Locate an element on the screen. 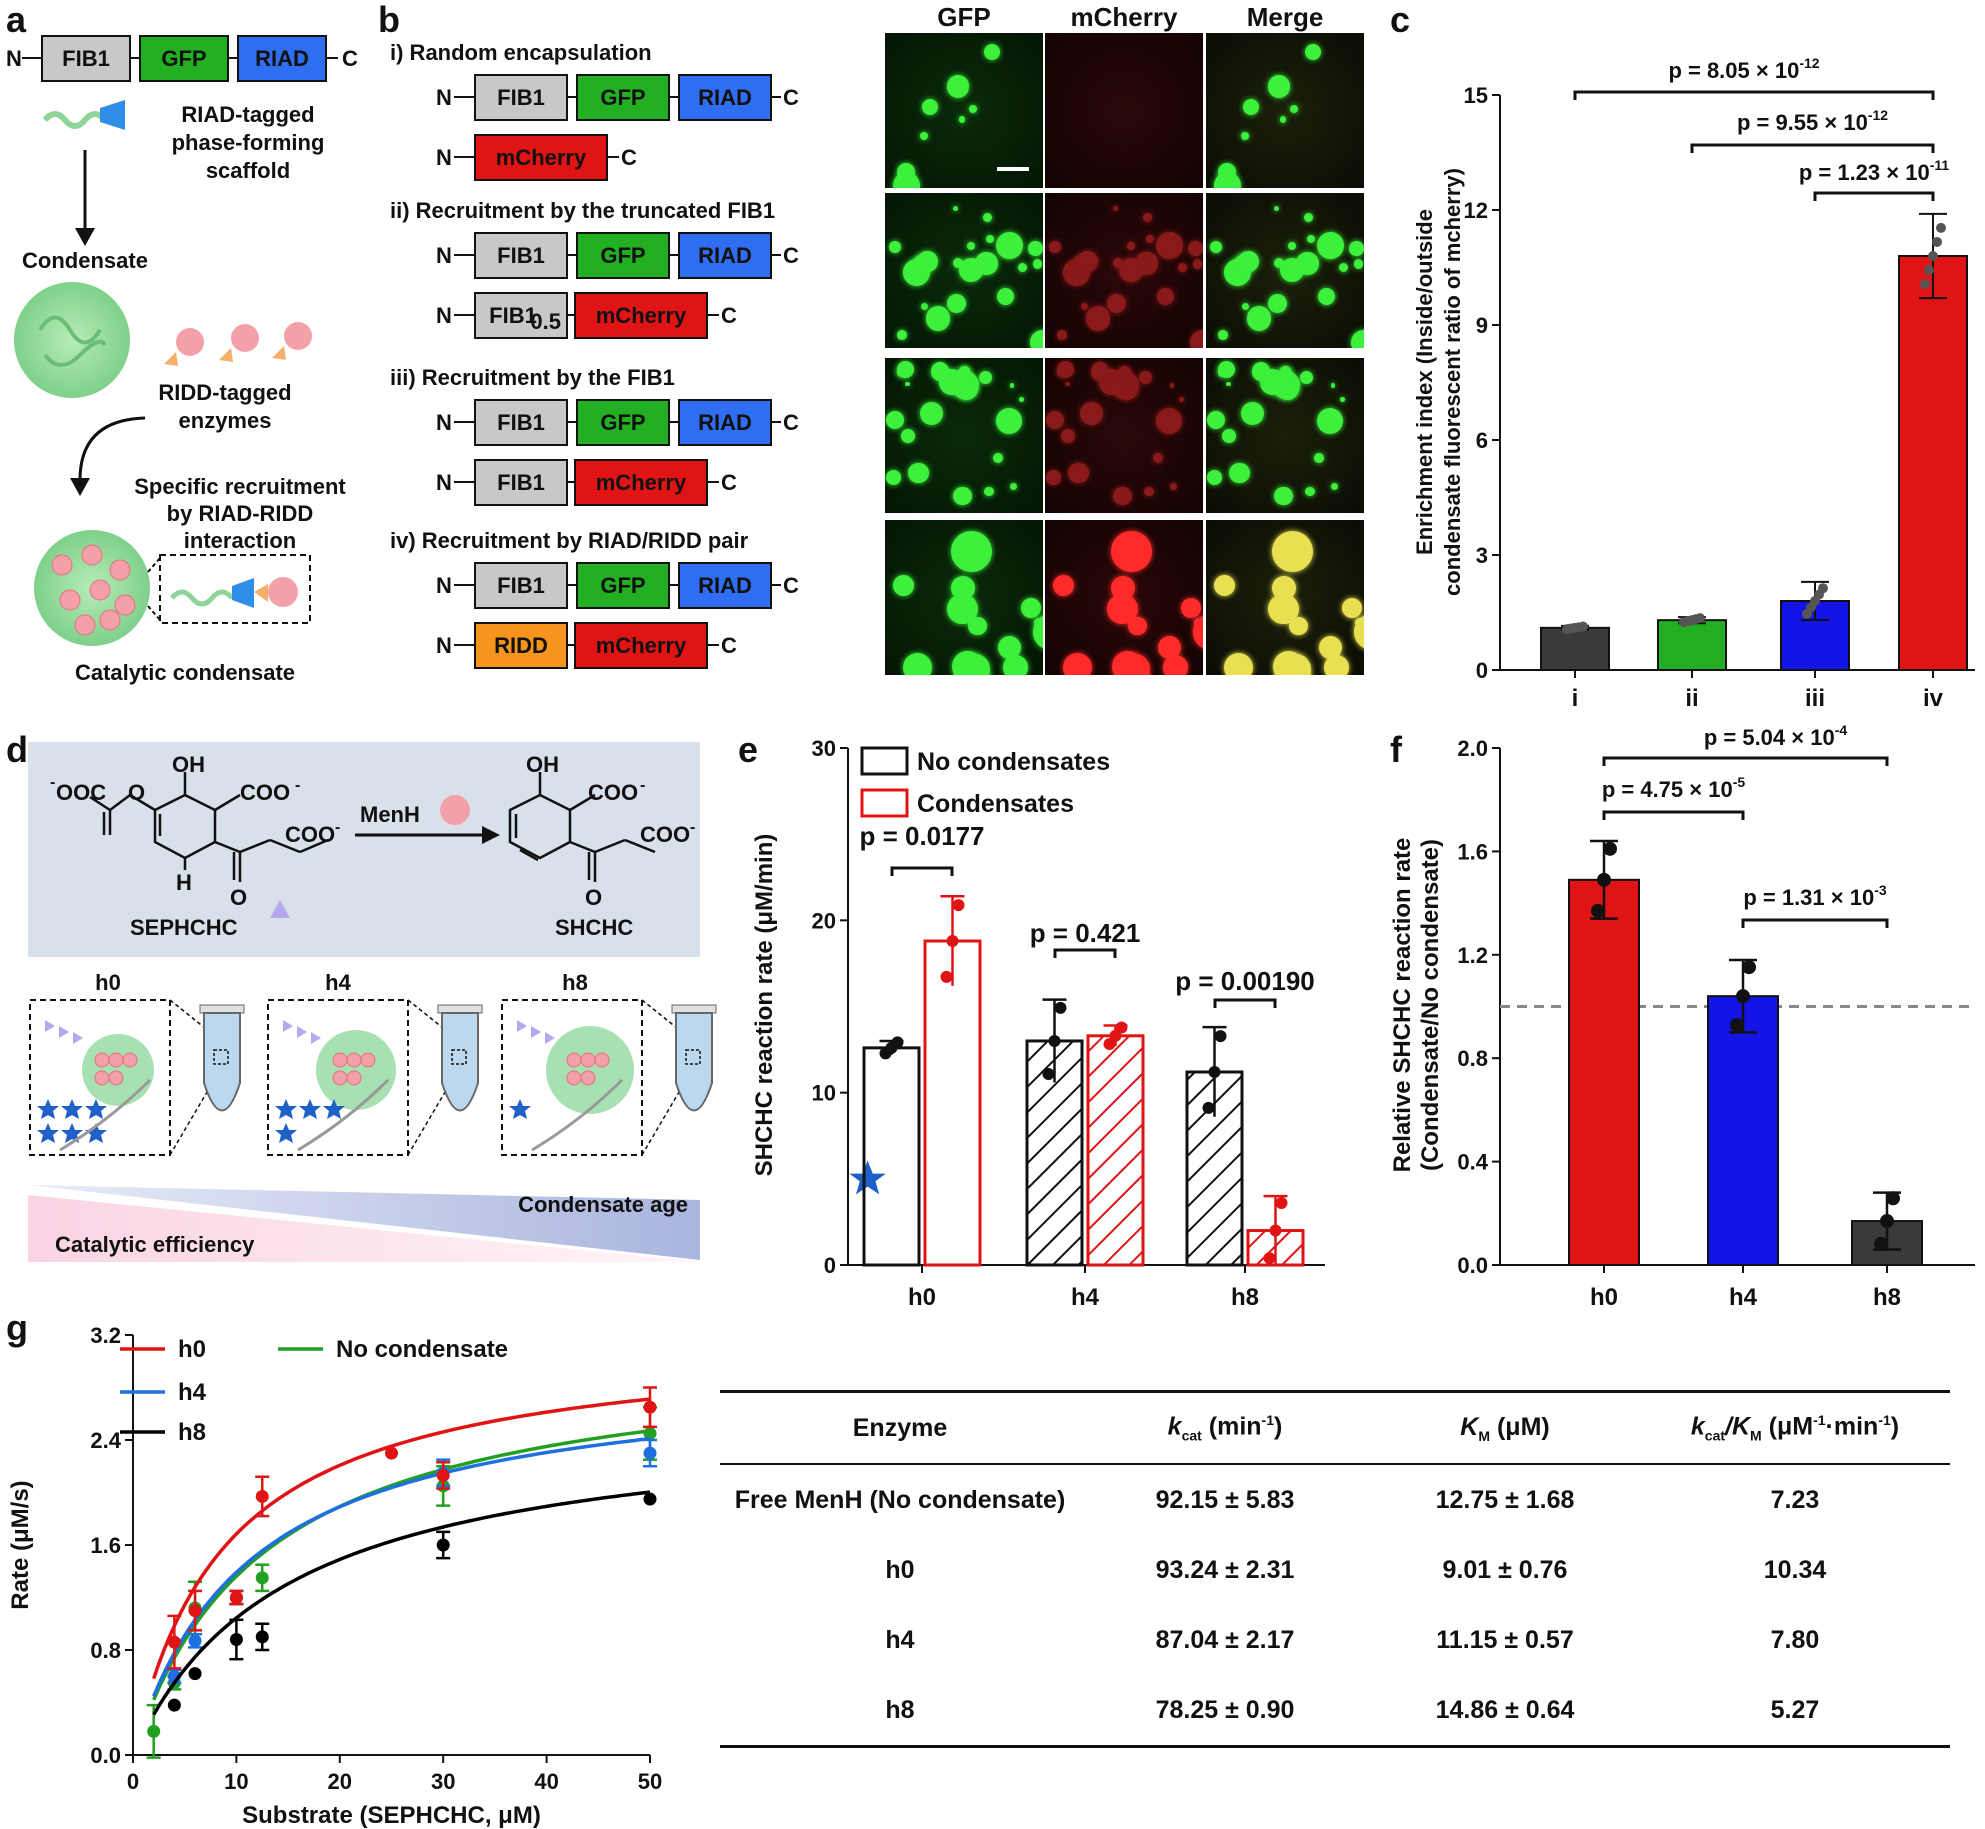 The width and height of the screenshot is (1985, 1829). x-tick-label: iv is located at coordinates (1933, 698).